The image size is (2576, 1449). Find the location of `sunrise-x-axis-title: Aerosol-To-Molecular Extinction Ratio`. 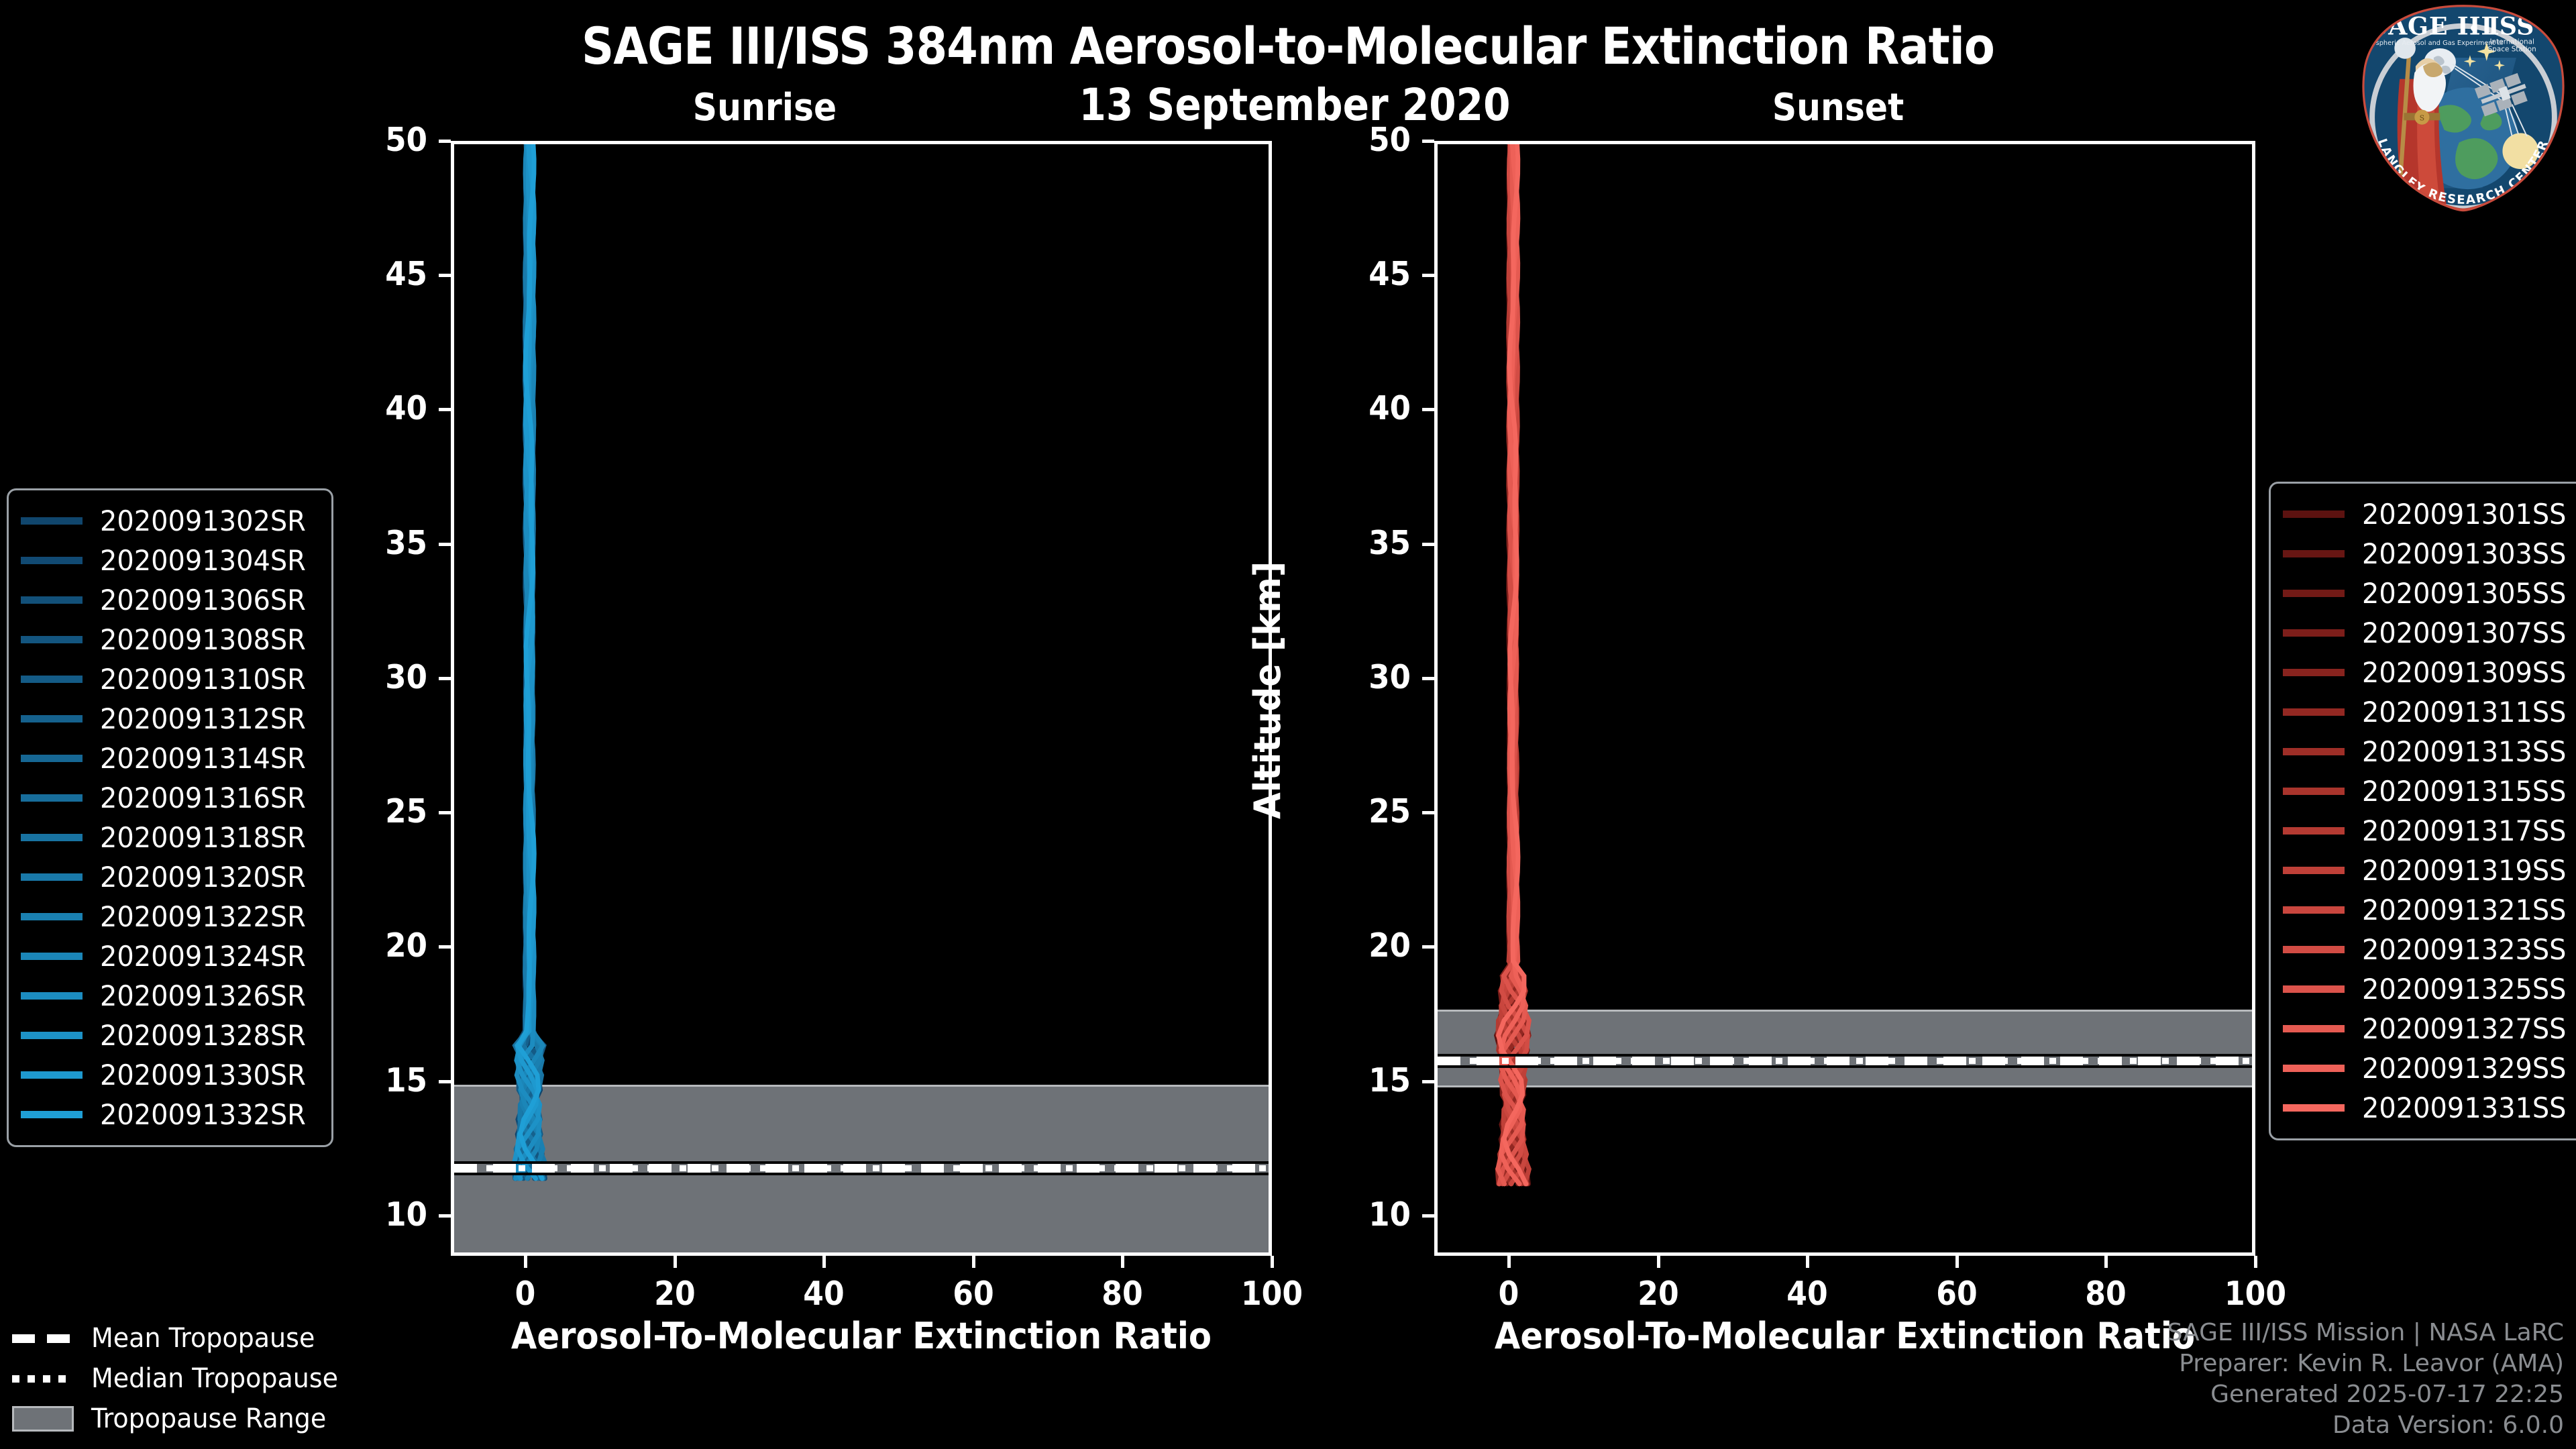

sunrise-x-axis-title: Aerosol-To-Molecular Extinction Ratio is located at coordinates (861, 1336).